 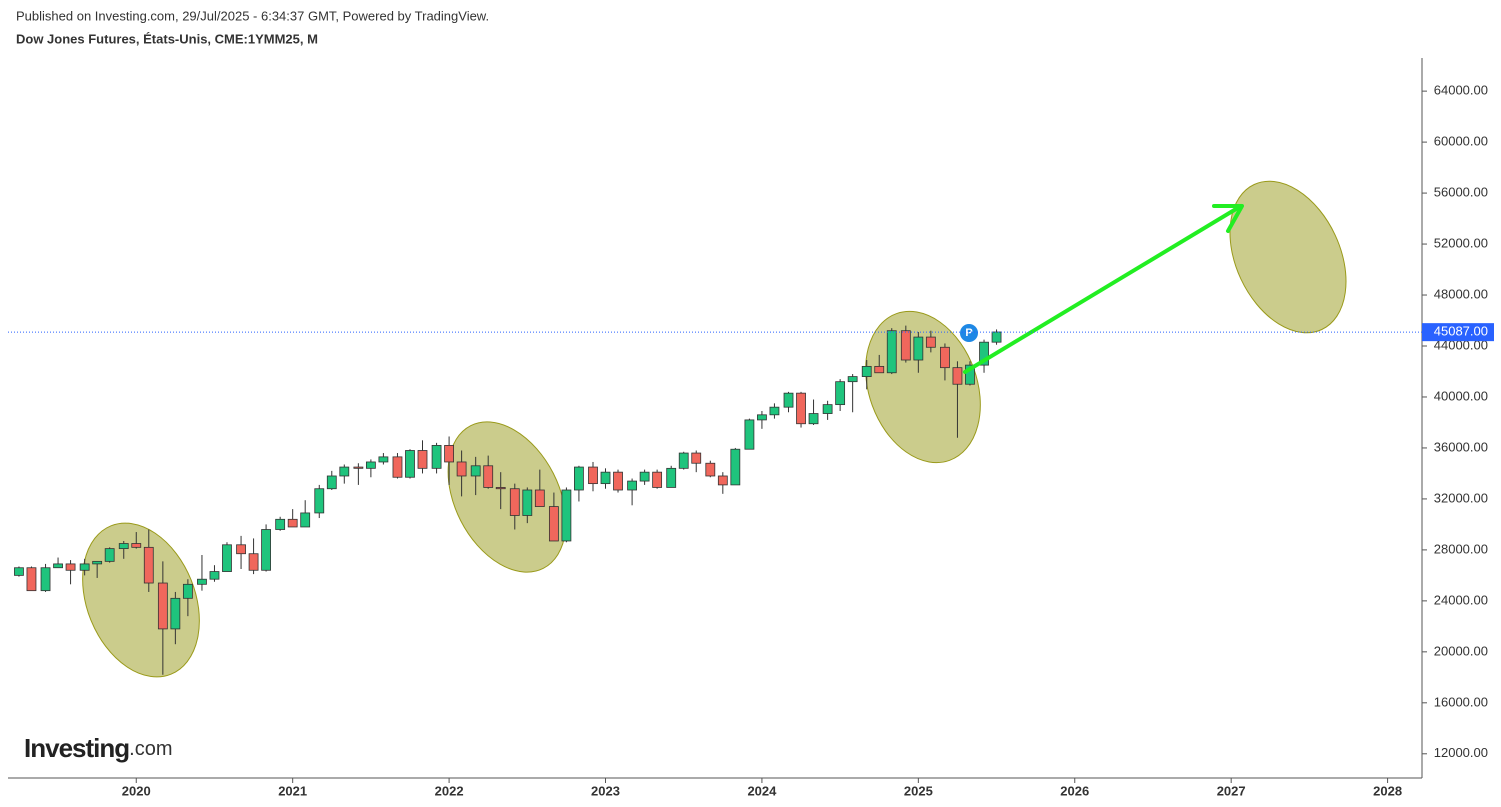 I want to click on marker-badge, so click(x=969, y=333).